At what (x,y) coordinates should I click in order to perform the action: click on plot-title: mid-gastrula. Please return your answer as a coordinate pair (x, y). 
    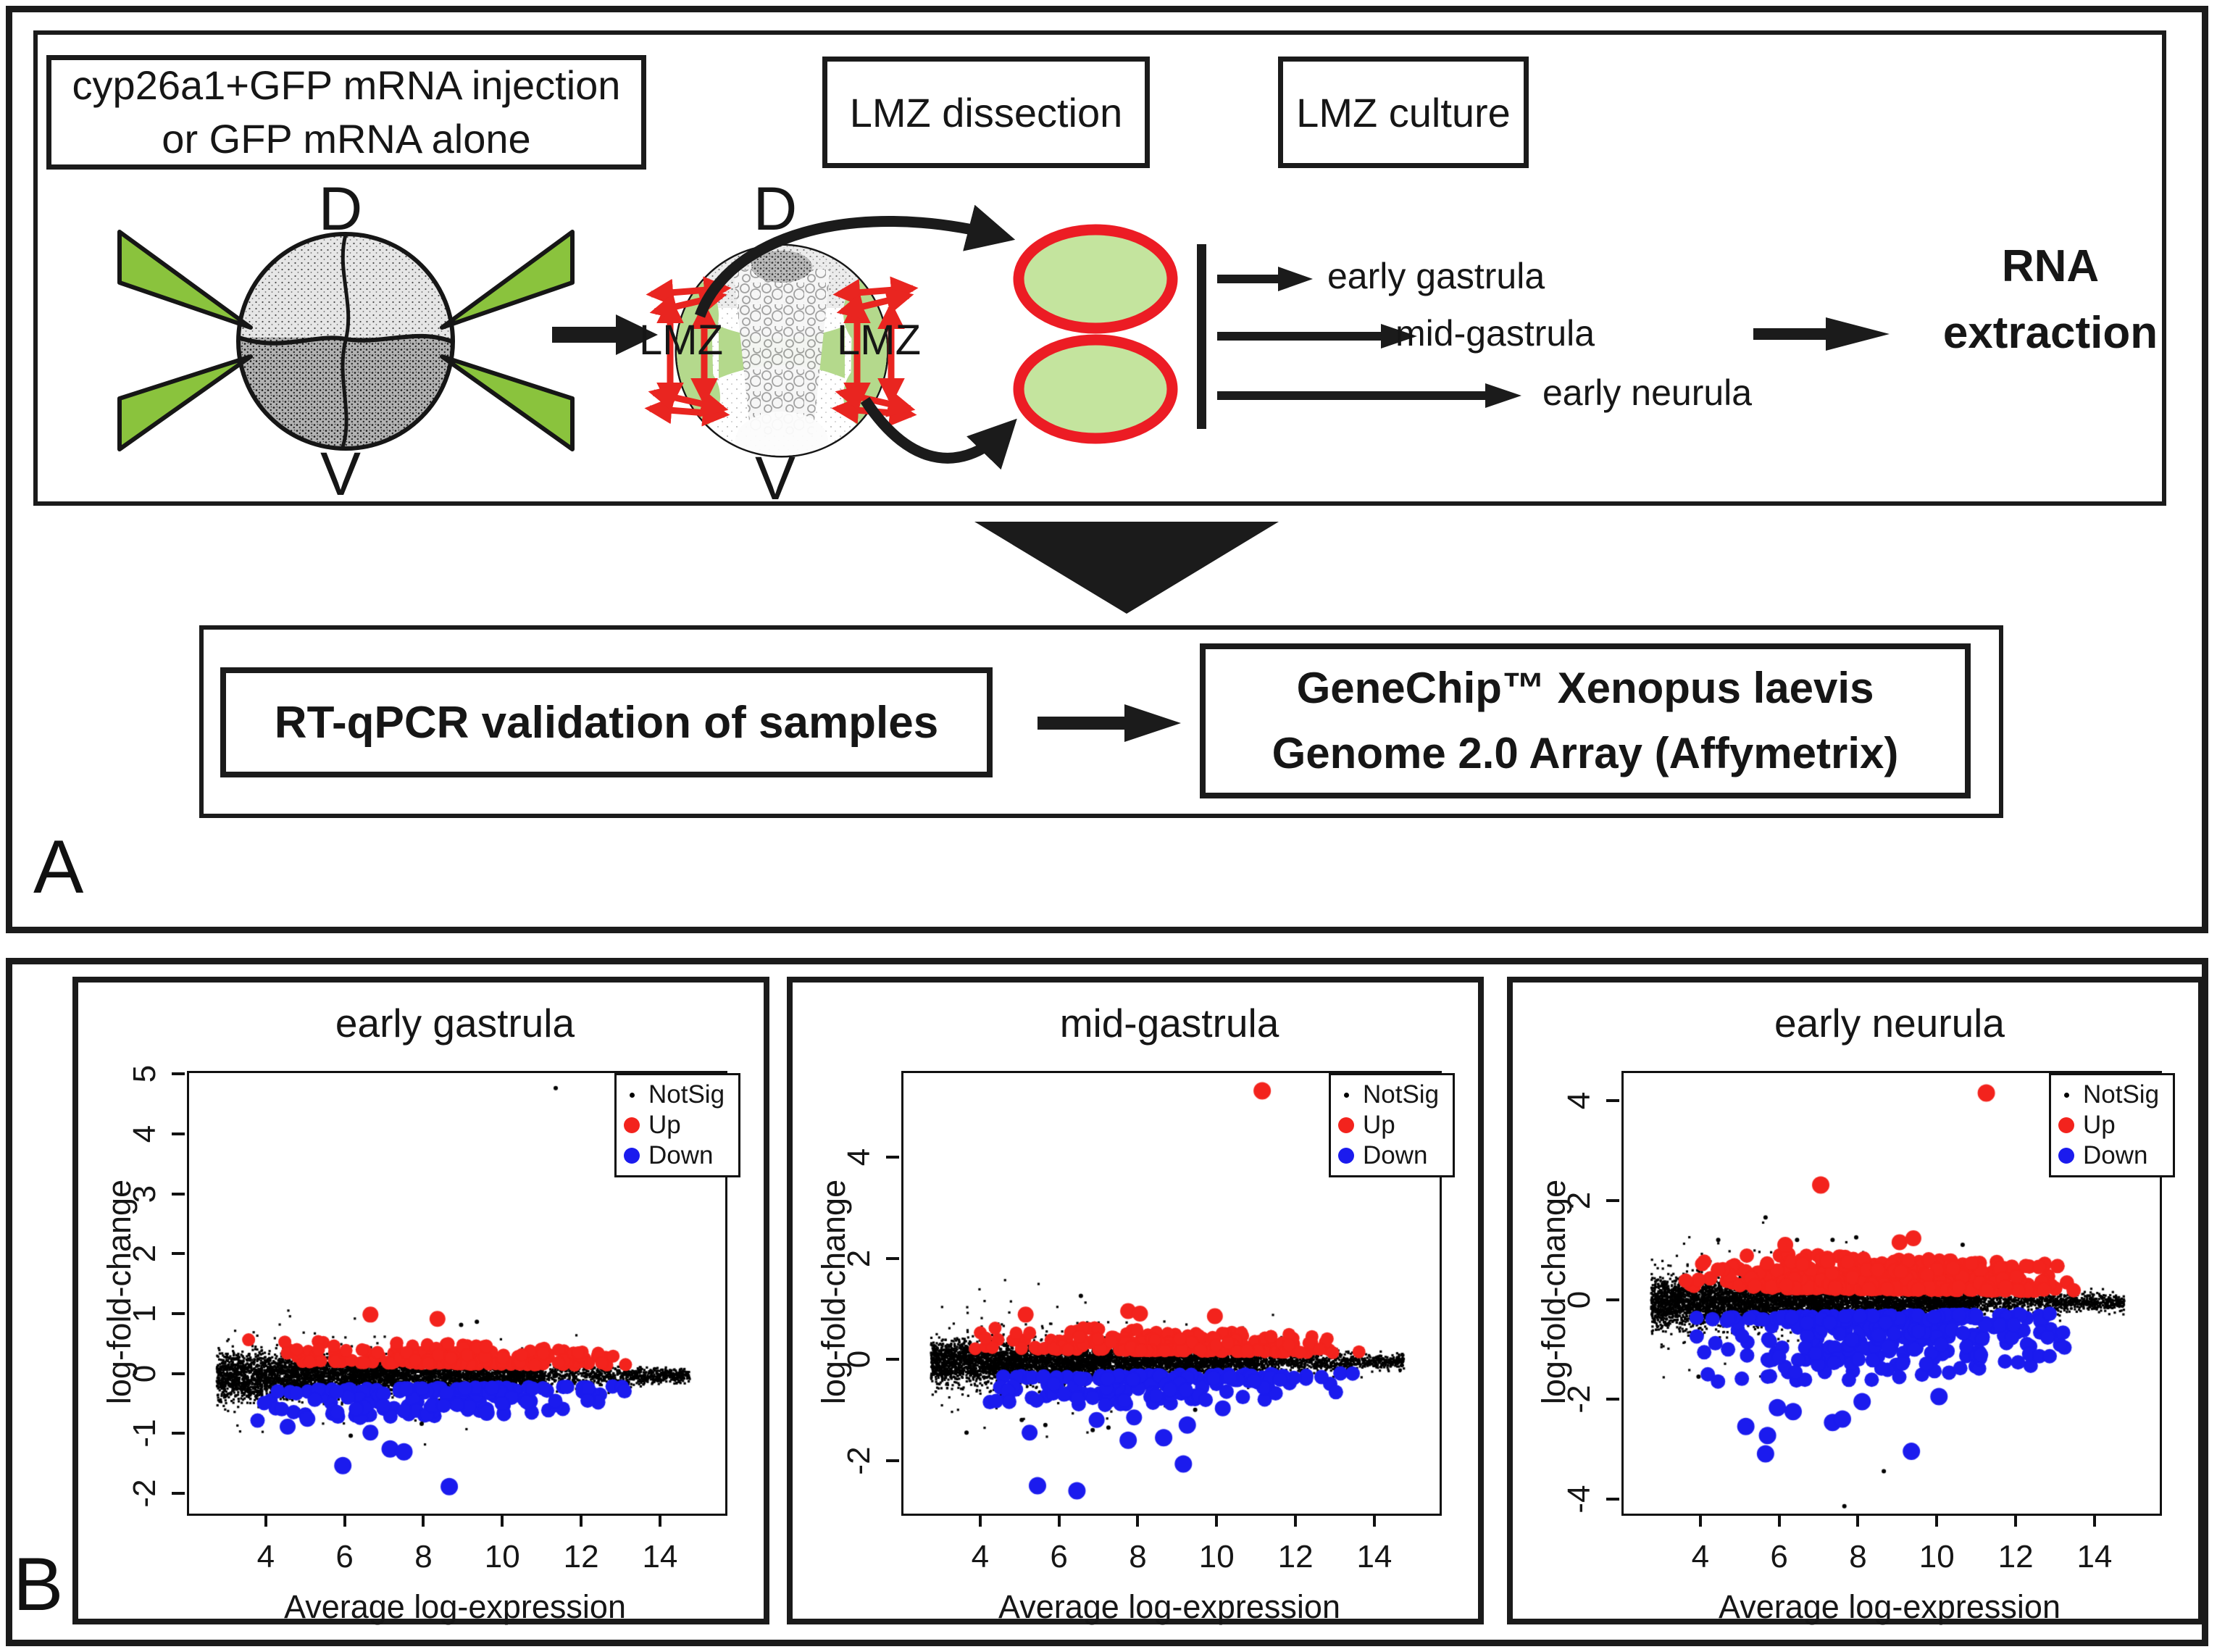
    Looking at the image, I should click on (1169, 1023).